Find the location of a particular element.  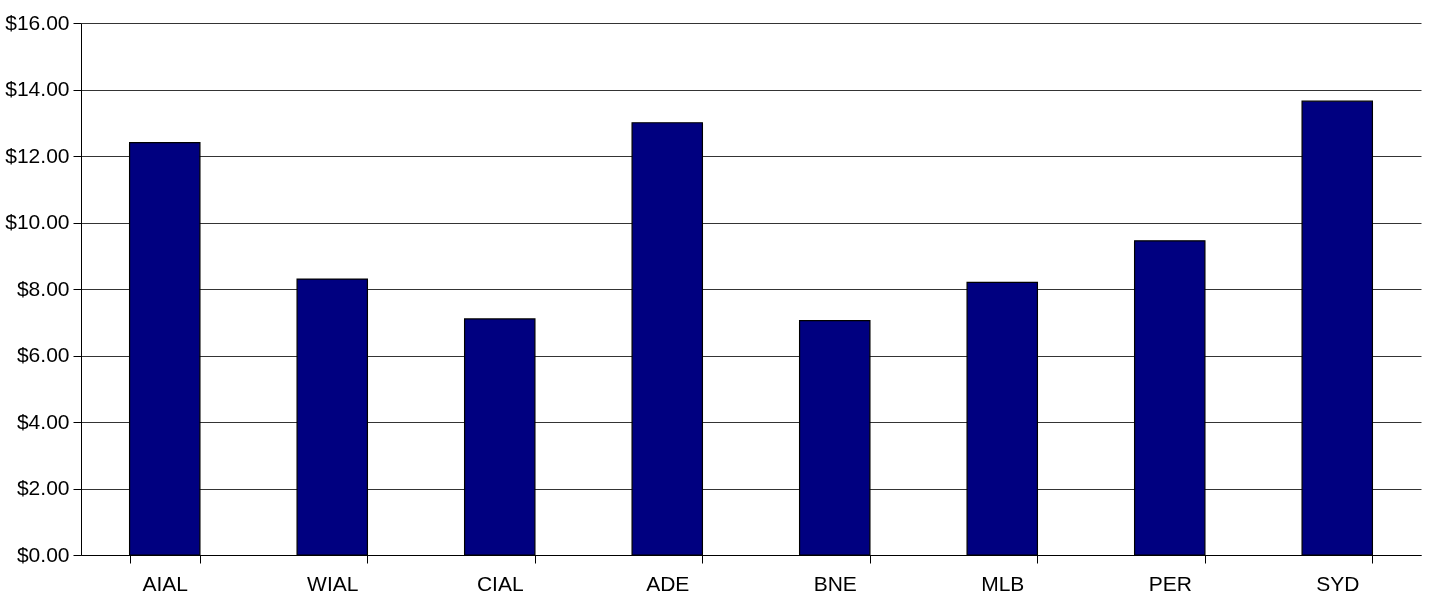

x-tick-label: AIAL is located at coordinates (165, 583).